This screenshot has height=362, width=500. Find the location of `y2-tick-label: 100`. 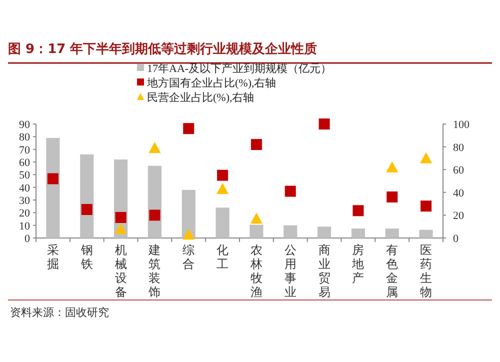

y2-tick-label: 100 is located at coordinates (461, 125).